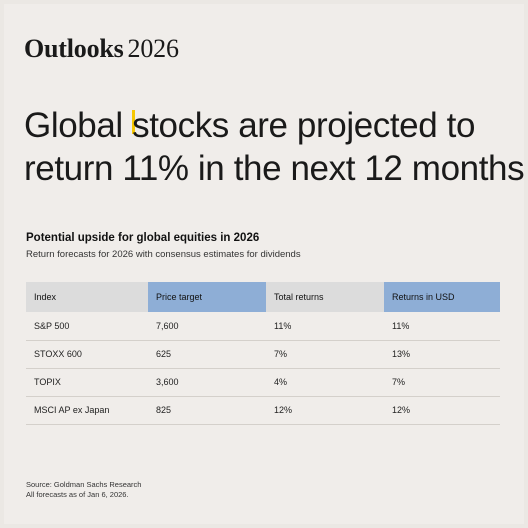  What do you see at coordinates (325, 297) in the screenshot?
I see `column-header-total-returns: Total returns` at bounding box center [325, 297].